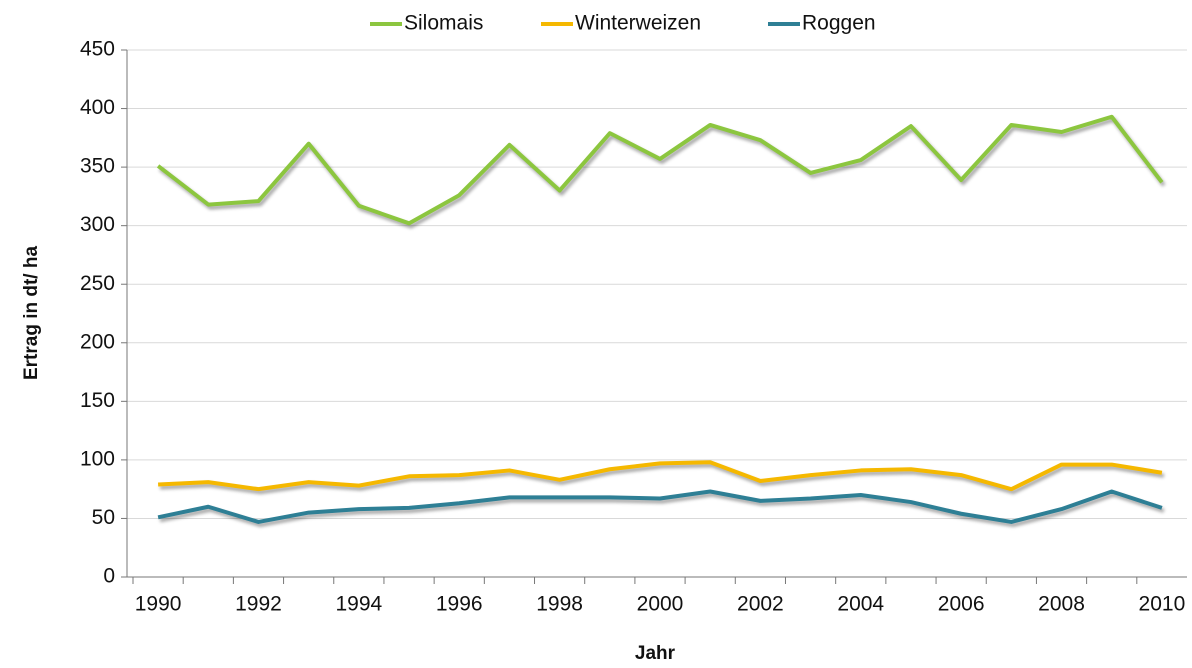  What do you see at coordinates (103, 517) in the screenshot?
I see `y-tick-label: 50` at bounding box center [103, 517].